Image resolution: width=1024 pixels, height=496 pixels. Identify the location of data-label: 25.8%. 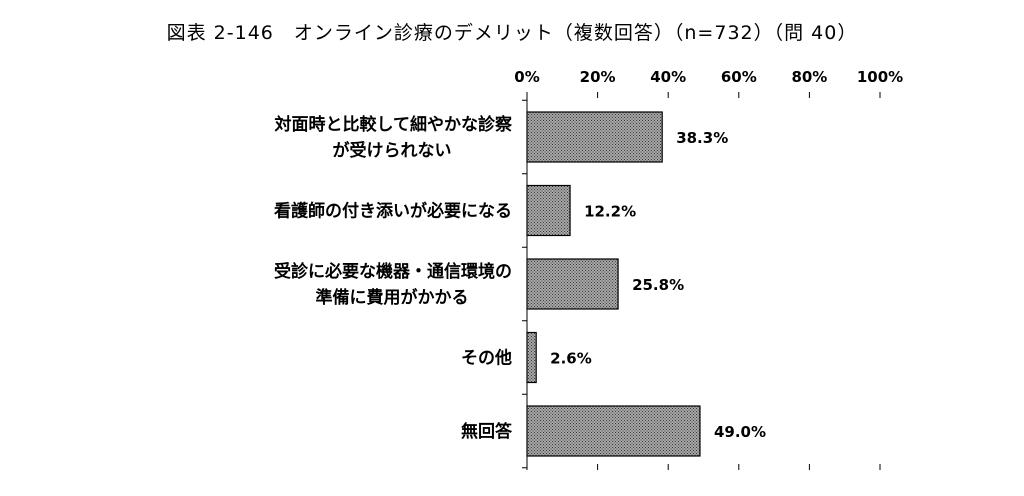
(658, 285).